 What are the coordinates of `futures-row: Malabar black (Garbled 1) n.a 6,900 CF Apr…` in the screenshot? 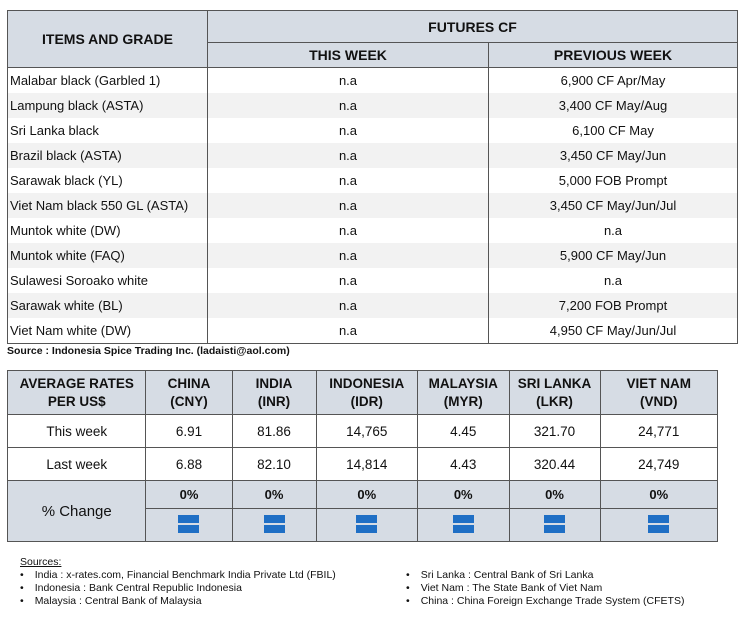 It's located at (372, 80).